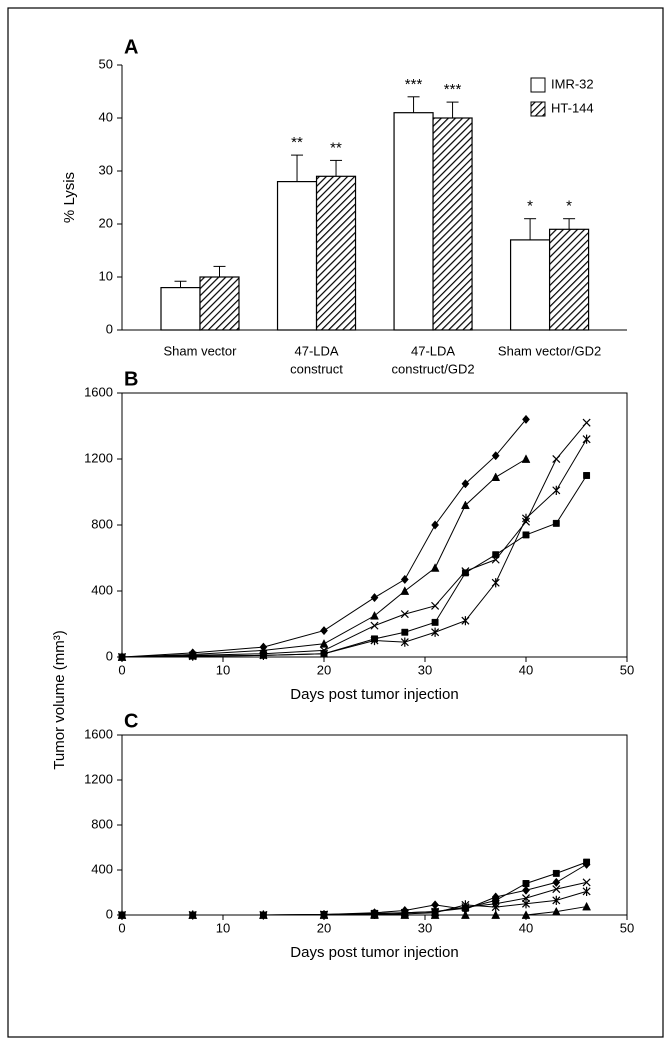 Image resolution: width=671 pixels, height=1050 pixels. I want to click on panel-letter: C, so click(131, 721).